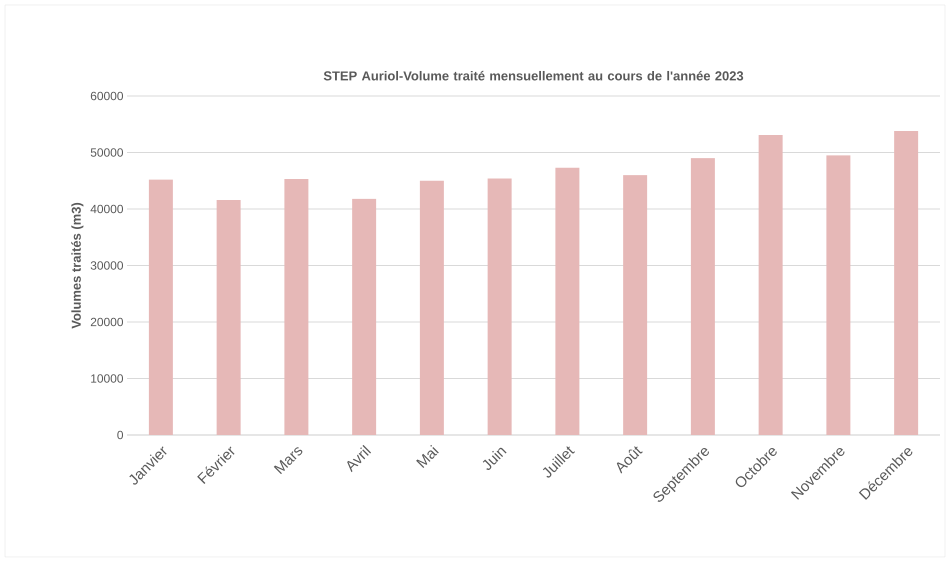 The height and width of the screenshot is (562, 950). What do you see at coordinates (534, 75) in the screenshot?
I see `chart-title: STEP Auriol-Volume traité mensuellement au cours de l'année 2023` at bounding box center [534, 75].